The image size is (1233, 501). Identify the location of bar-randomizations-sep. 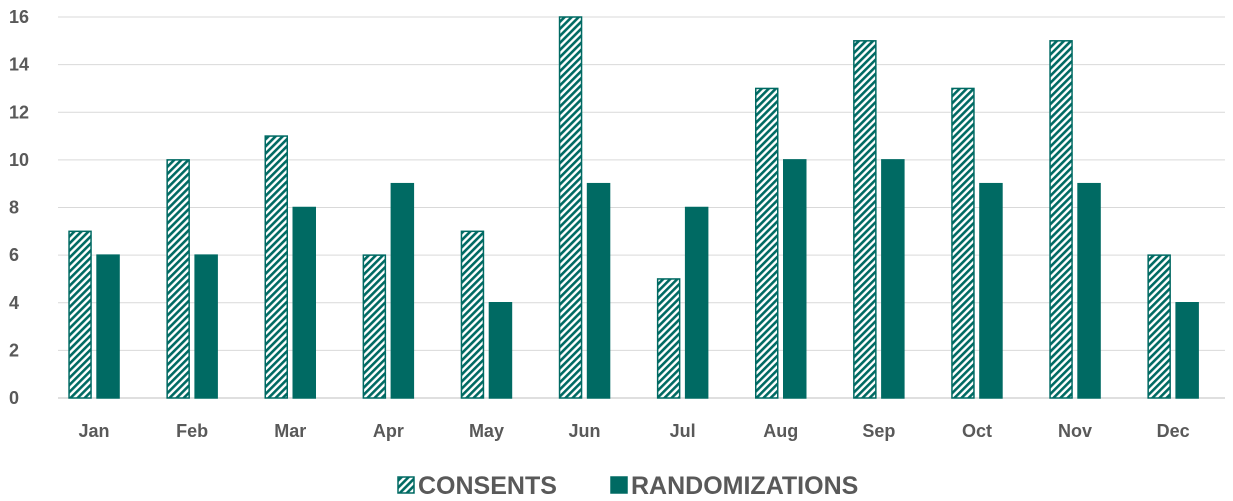
(893, 279).